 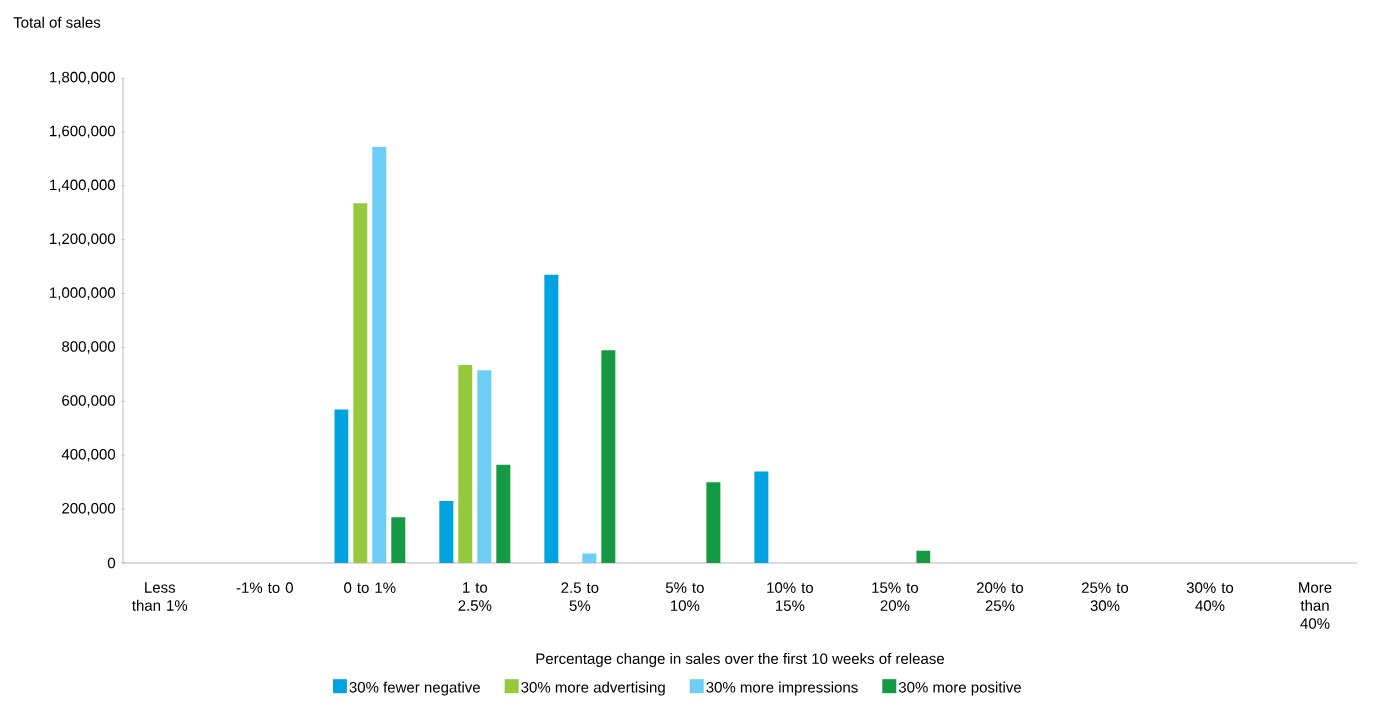 What do you see at coordinates (782, 688) in the screenshot?
I see `legend-label: 30% more impressions` at bounding box center [782, 688].